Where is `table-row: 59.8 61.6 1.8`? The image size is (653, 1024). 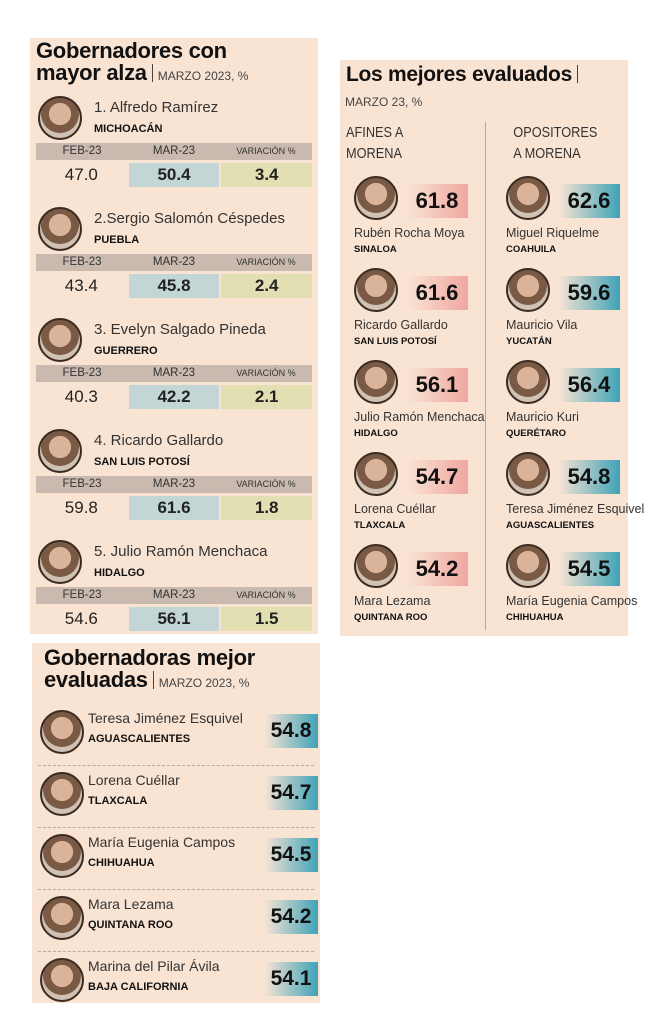
table-row: 59.8 61.6 1.8 is located at coordinates (174, 508).